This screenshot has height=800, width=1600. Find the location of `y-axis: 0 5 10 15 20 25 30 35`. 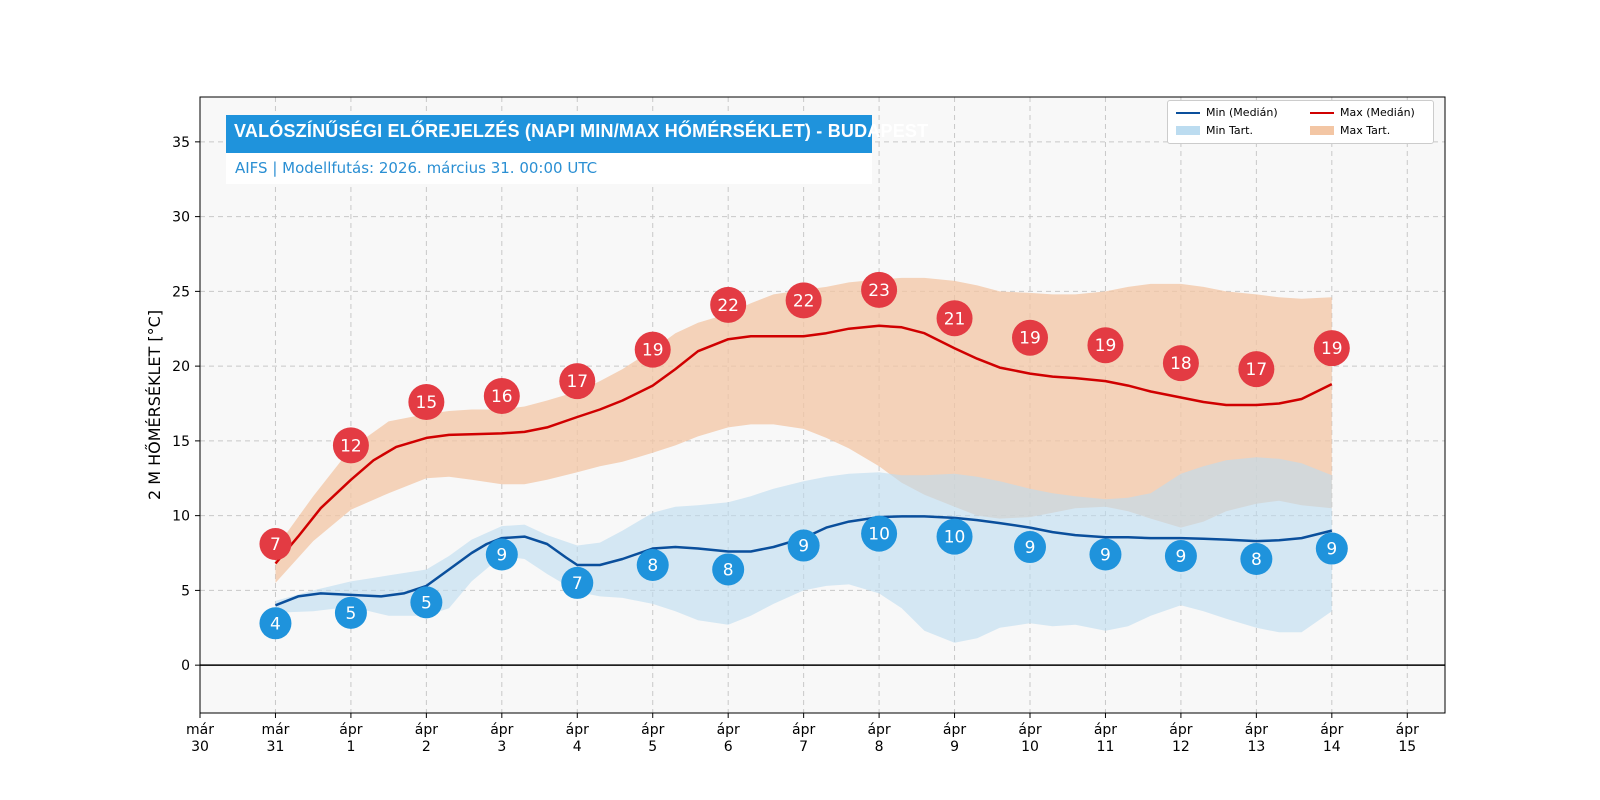

y-axis: 0 5 10 15 20 25 30 35 is located at coordinates (186, 404).